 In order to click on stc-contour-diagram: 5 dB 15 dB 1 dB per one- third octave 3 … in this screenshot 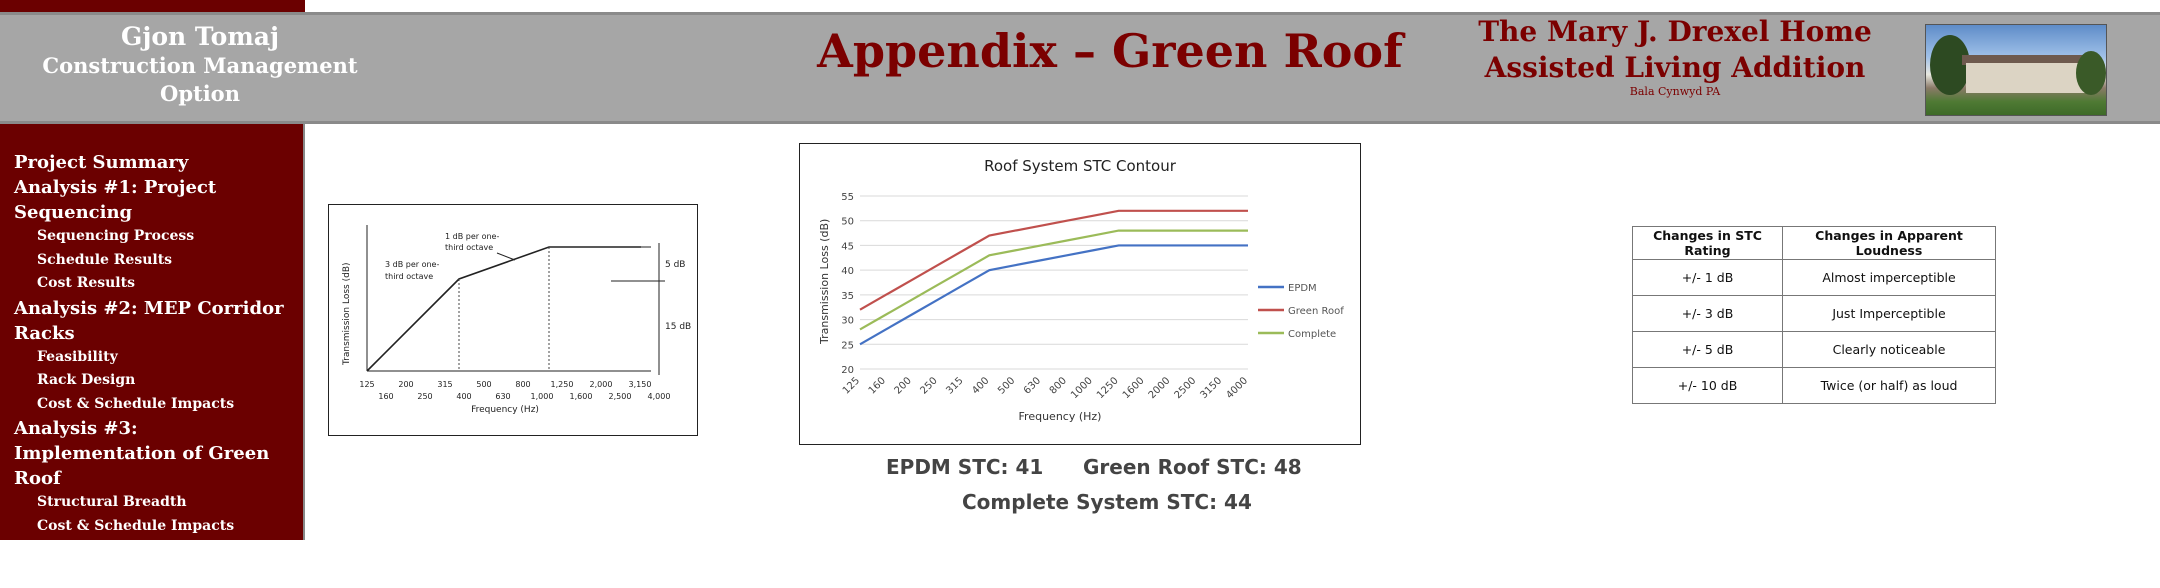, I will do `click(513, 320)`.